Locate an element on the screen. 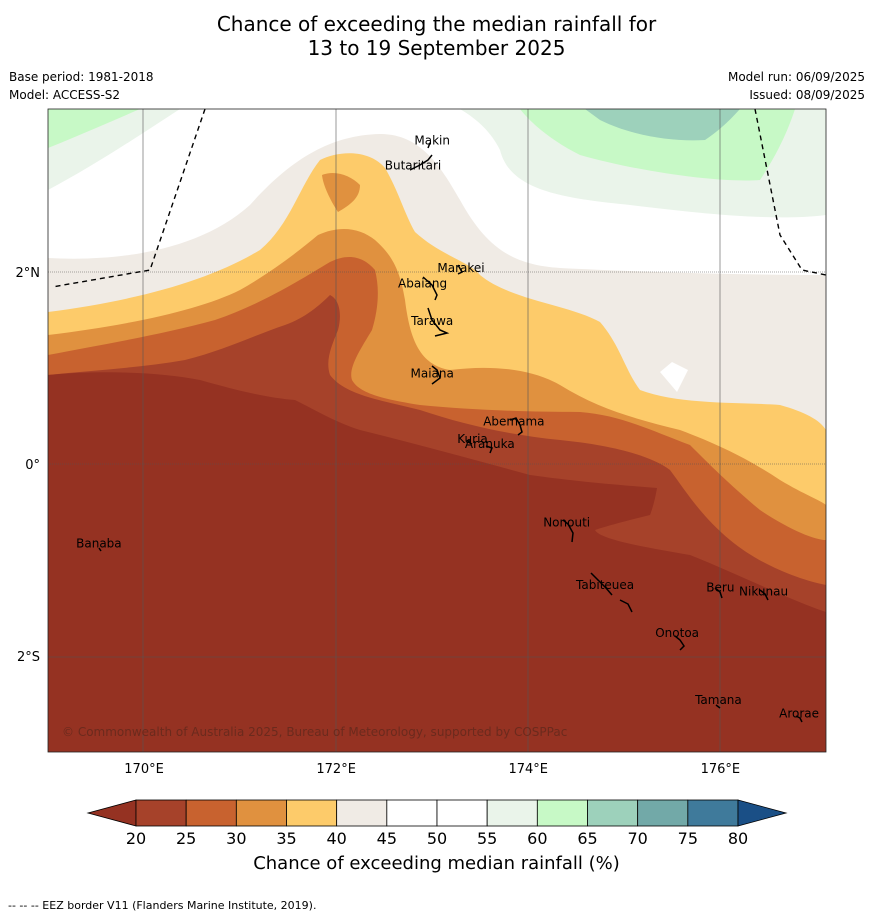 The height and width of the screenshot is (919, 873). colorbar-tick-label: 50 is located at coordinates (437, 838).